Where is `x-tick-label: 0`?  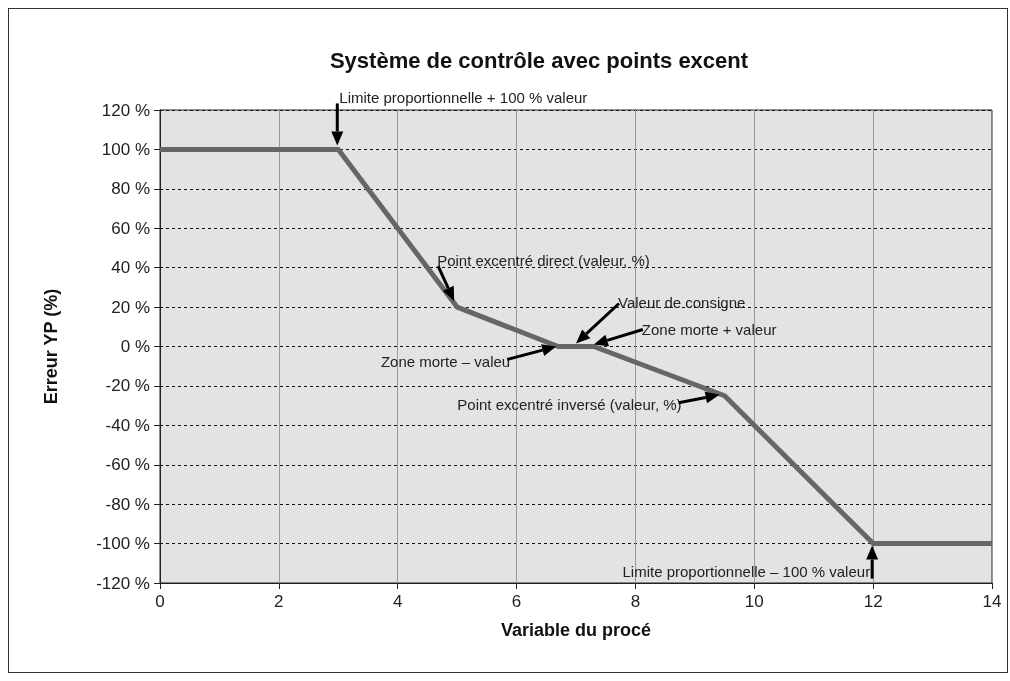 x-tick-label: 0 is located at coordinates (160, 601).